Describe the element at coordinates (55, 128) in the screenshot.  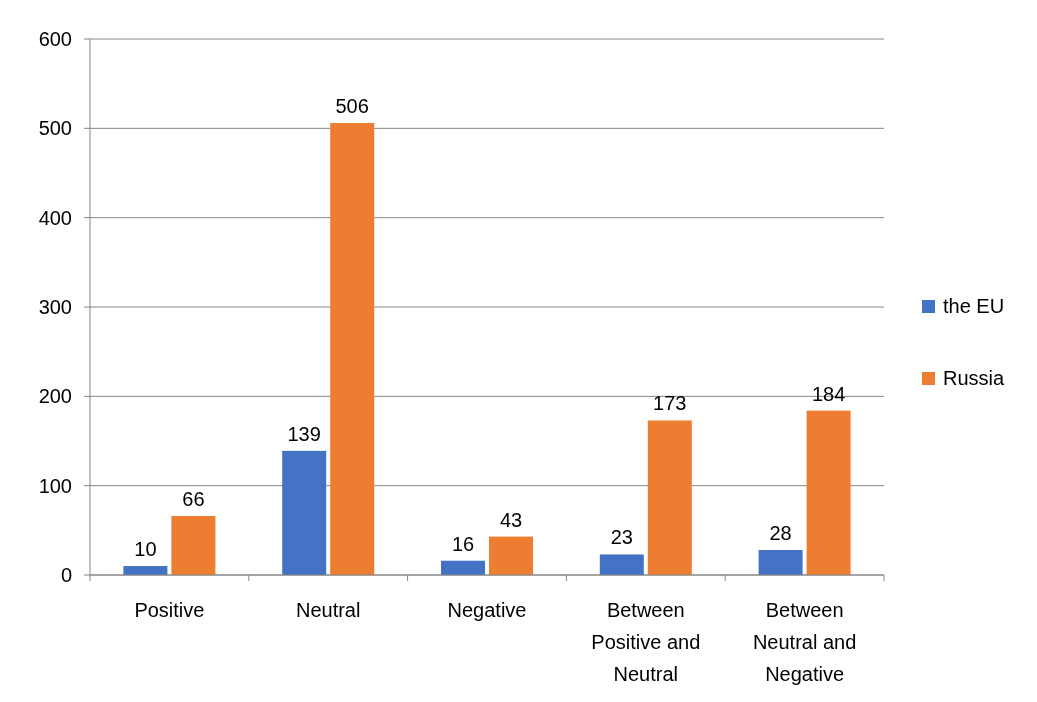
I see `y-tick-label: 500` at that location.